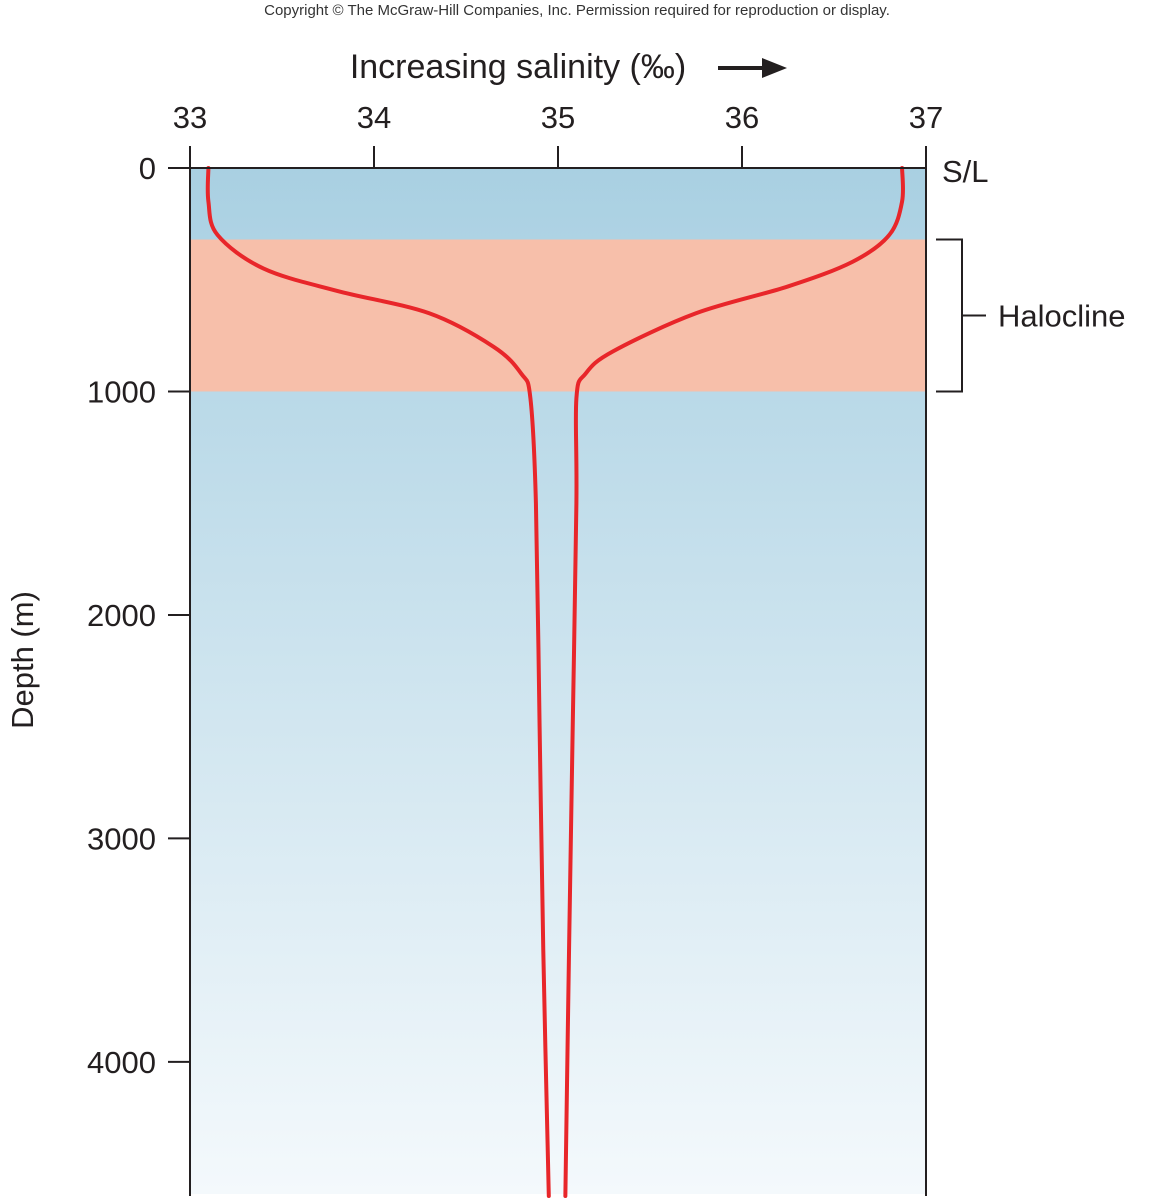 This screenshot has width=1154, height=1200. I want to click on x-tick-label: 33, so click(190, 117).